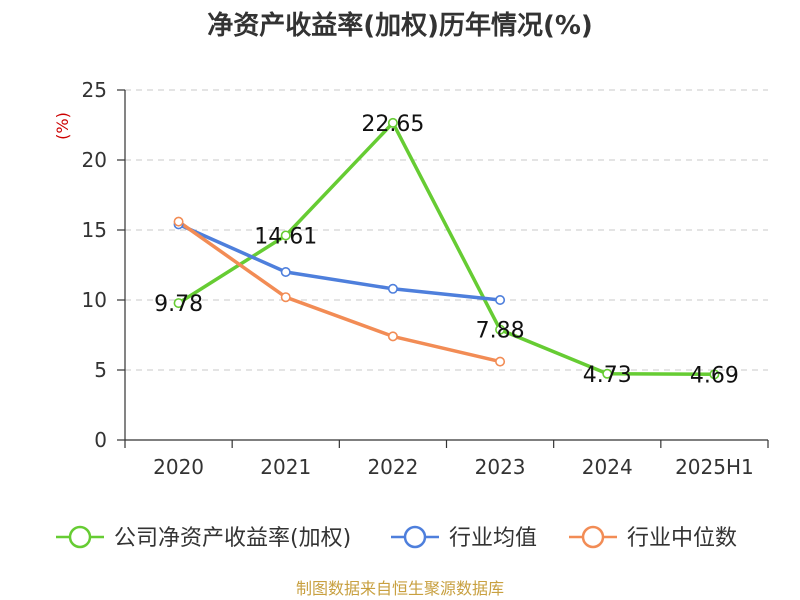 This screenshot has width=800, height=600. I want to click on chart-title: 净资产收益率(加权)历年情况(%), so click(400, 25).